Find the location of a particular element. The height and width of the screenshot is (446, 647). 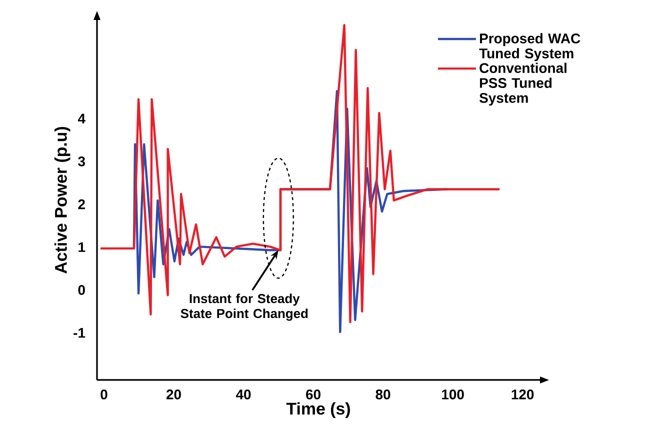

y-tick-label: 0 is located at coordinates (81, 290).